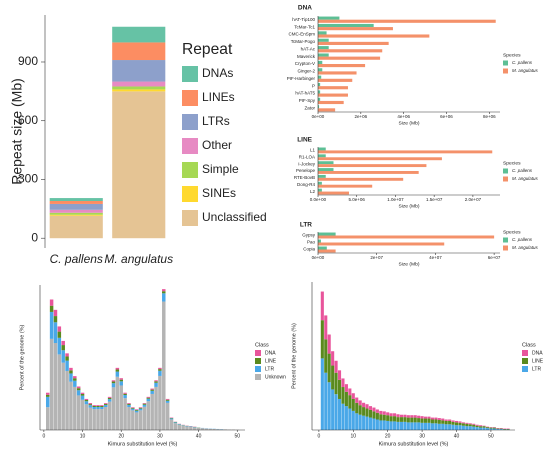  Describe the element at coordinates (536, 369) in the screenshot. I see `legend-label: LTR` at that location.